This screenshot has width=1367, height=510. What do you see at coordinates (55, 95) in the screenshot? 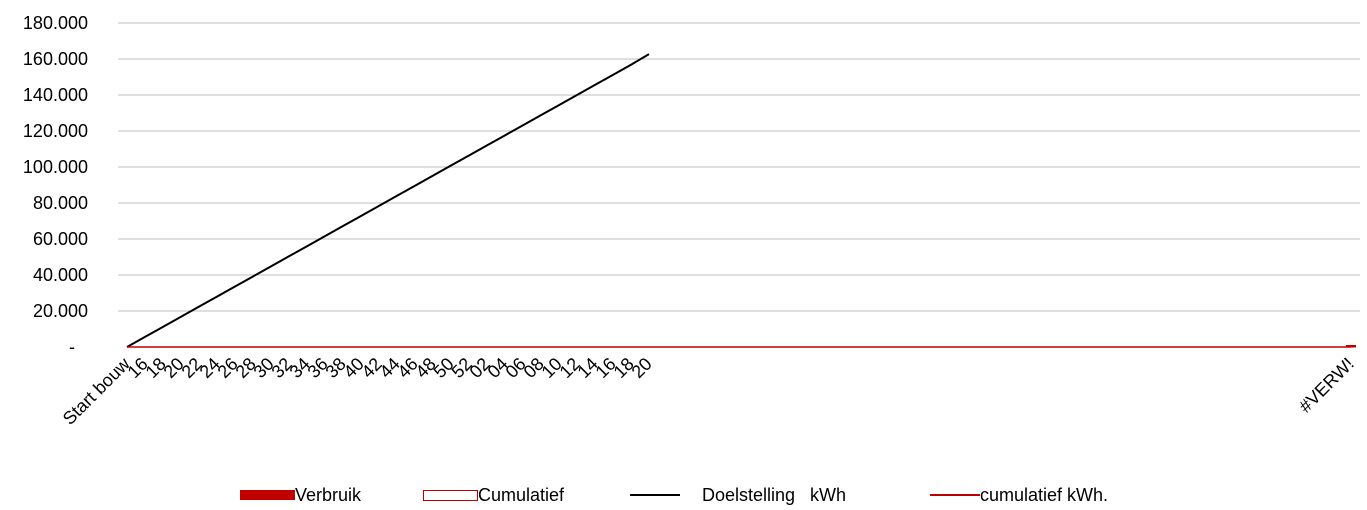
I see `y-tick-label: 140.000` at bounding box center [55, 95].